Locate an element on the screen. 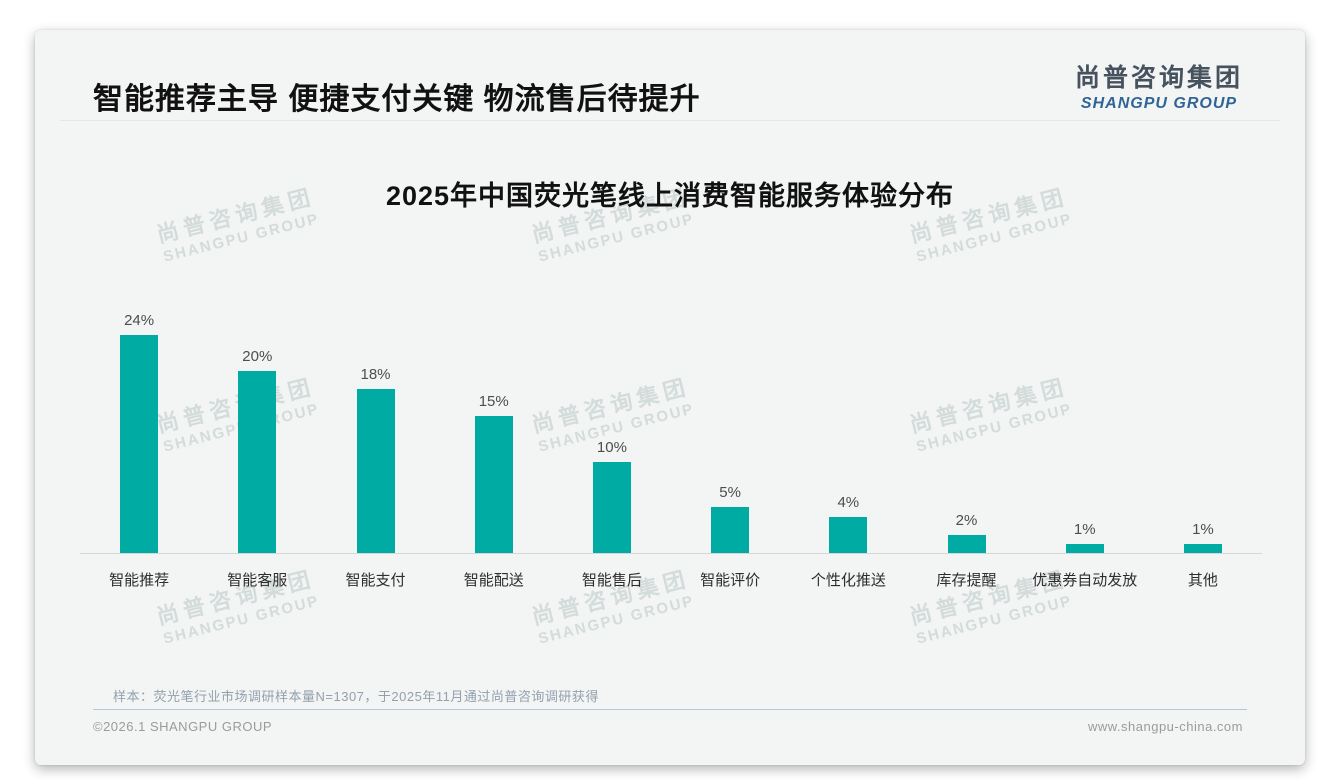  bar-value-label: 18% is located at coordinates (375, 374).